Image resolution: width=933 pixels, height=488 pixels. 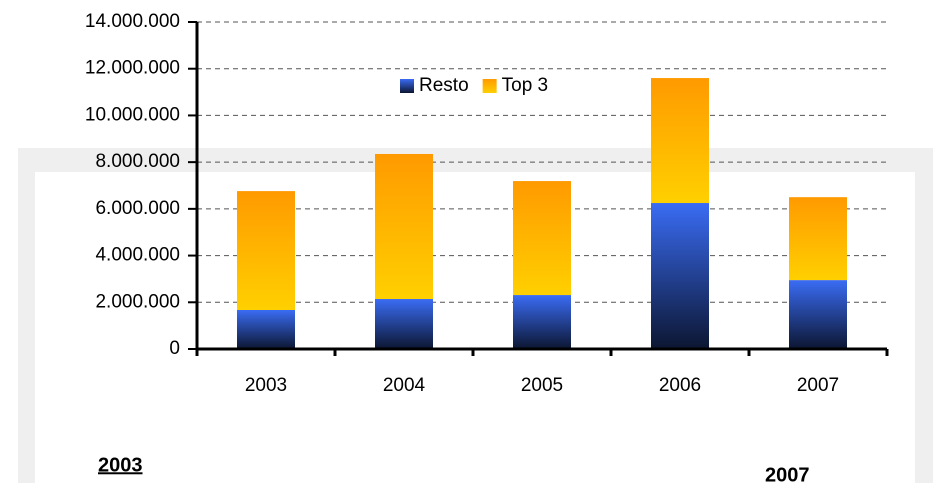 I want to click on x-tick-label: 2006, so click(x=680, y=385).